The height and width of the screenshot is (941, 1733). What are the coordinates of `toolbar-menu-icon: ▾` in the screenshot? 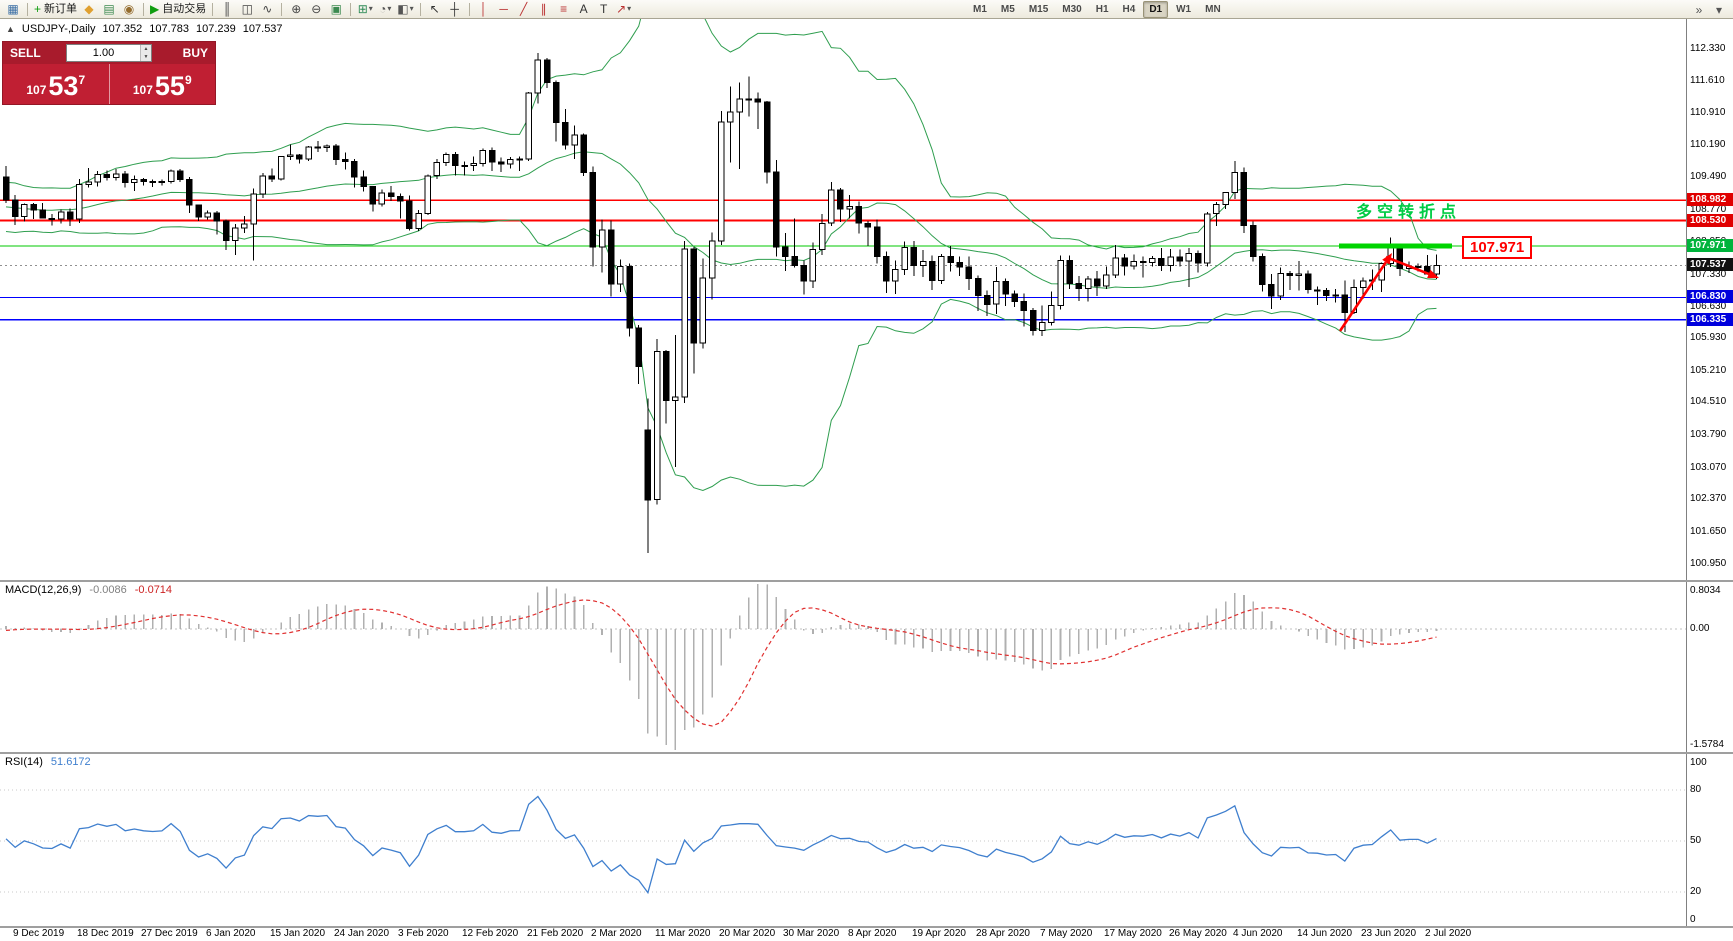 It's located at (1719, 9).